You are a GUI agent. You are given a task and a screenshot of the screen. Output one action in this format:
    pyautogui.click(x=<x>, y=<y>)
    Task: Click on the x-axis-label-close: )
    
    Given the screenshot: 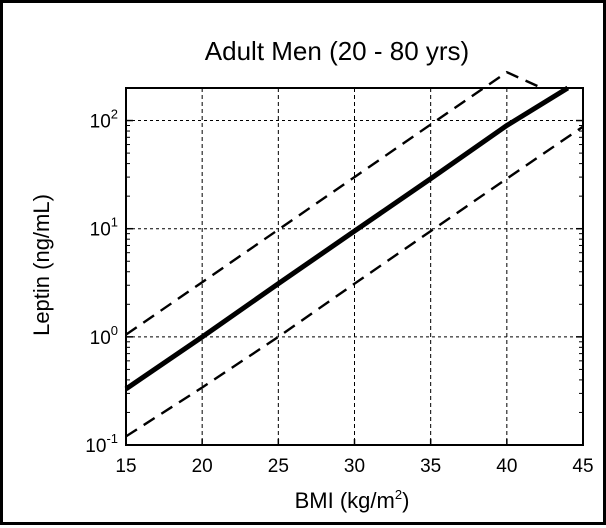 What is the action you would take?
    pyautogui.click(x=405, y=500)
    